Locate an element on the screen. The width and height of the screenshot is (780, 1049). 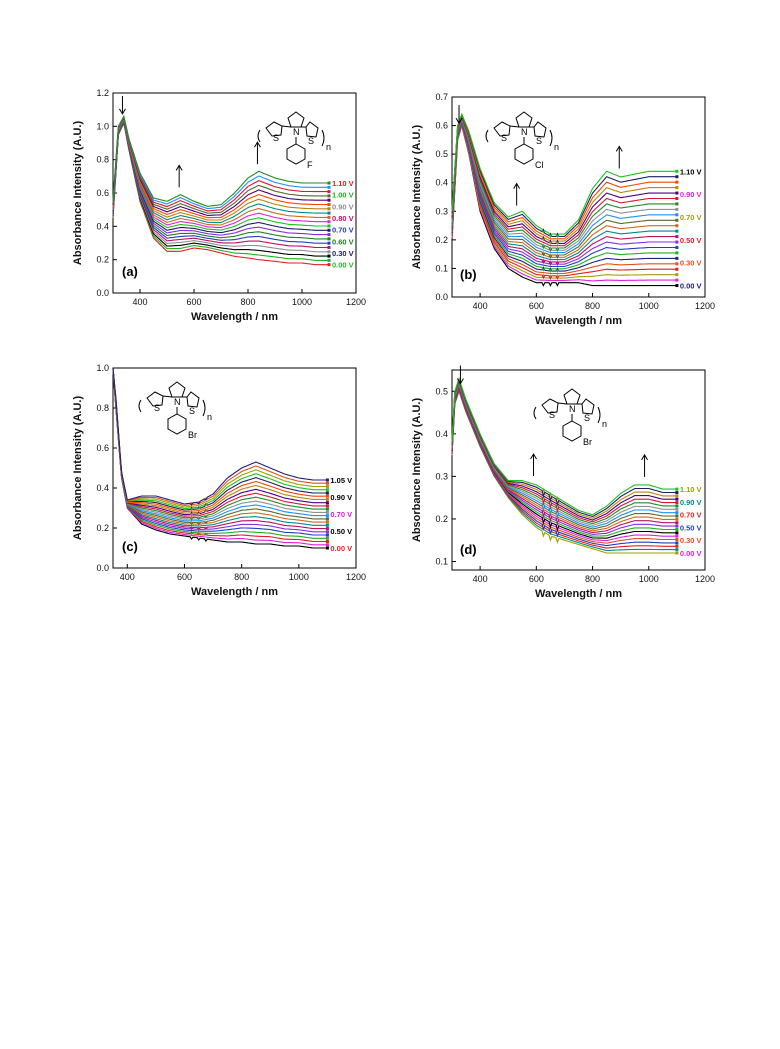
y-tick-label: 0.8 is located at coordinates (102, 160).